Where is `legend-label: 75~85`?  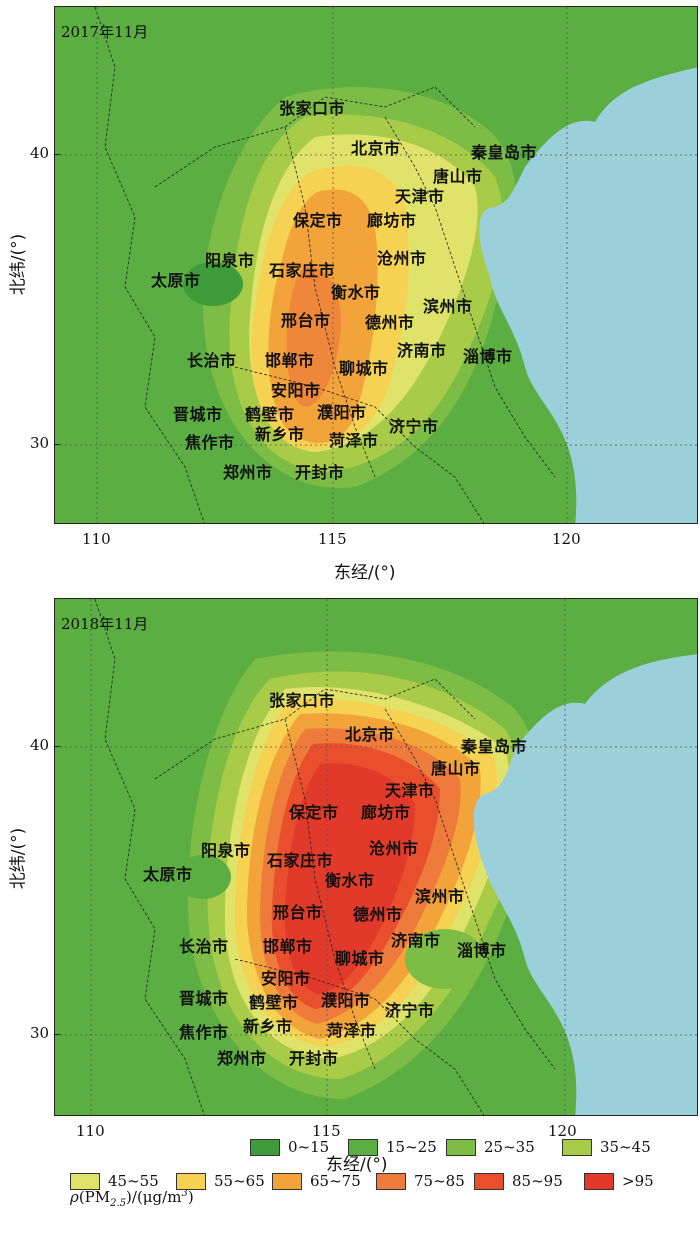 legend-label: 75~85 is located at coordinates (439, 1181).